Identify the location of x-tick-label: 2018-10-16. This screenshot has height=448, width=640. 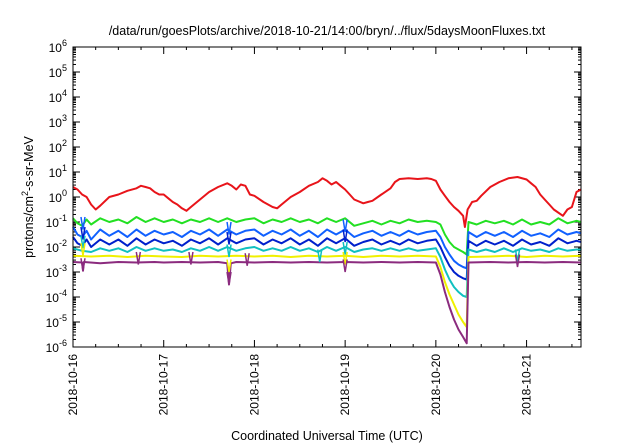
(73, 385).